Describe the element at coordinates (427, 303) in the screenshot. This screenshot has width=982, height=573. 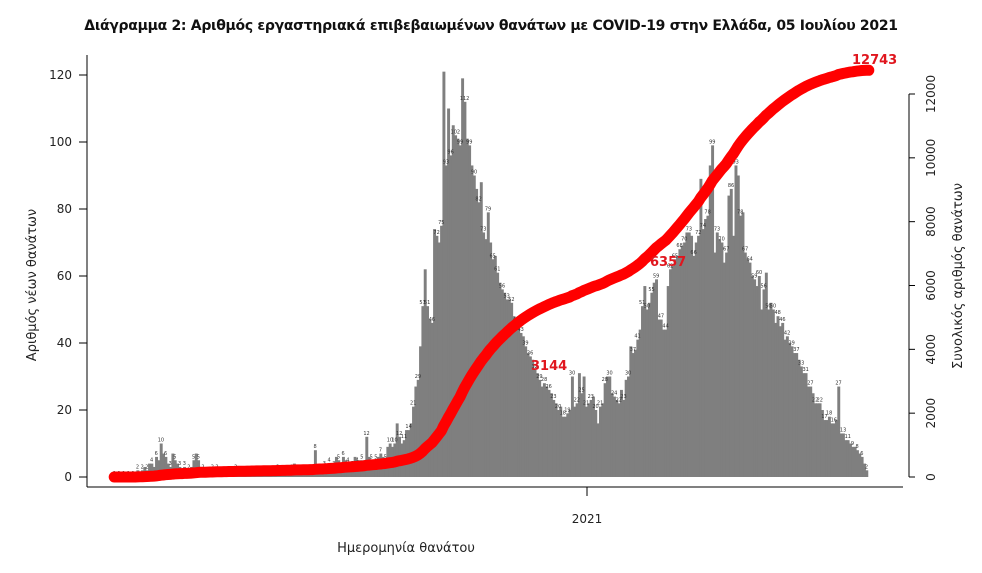
I see `bar-value-label: 51` at that location.